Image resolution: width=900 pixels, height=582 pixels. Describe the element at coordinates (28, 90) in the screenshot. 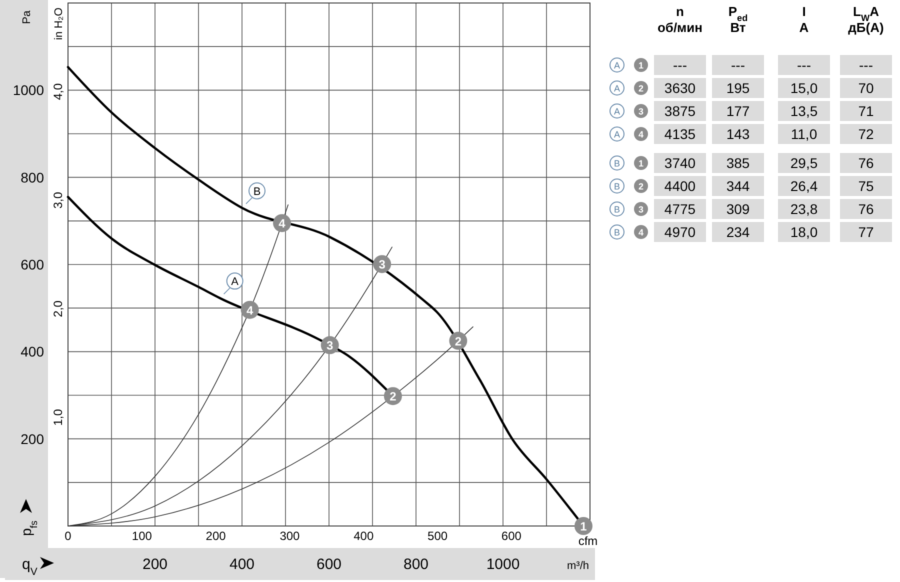

I see `y-tick-label: 1000` at that location.